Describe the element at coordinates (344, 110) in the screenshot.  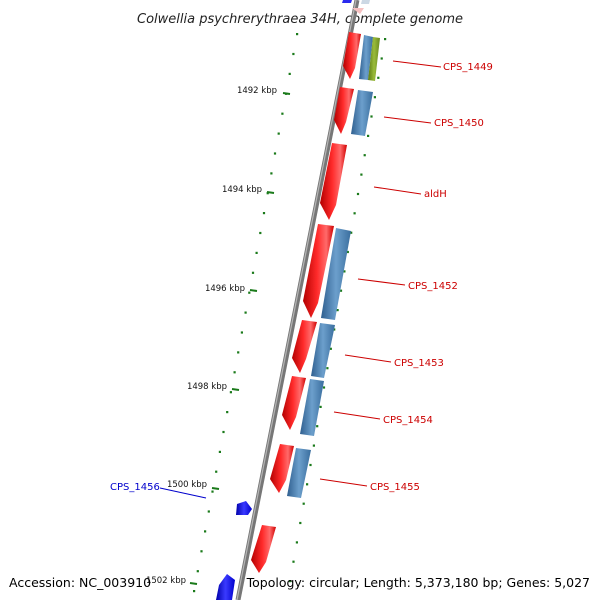
I see `gene-cps-1450-red` at that location.